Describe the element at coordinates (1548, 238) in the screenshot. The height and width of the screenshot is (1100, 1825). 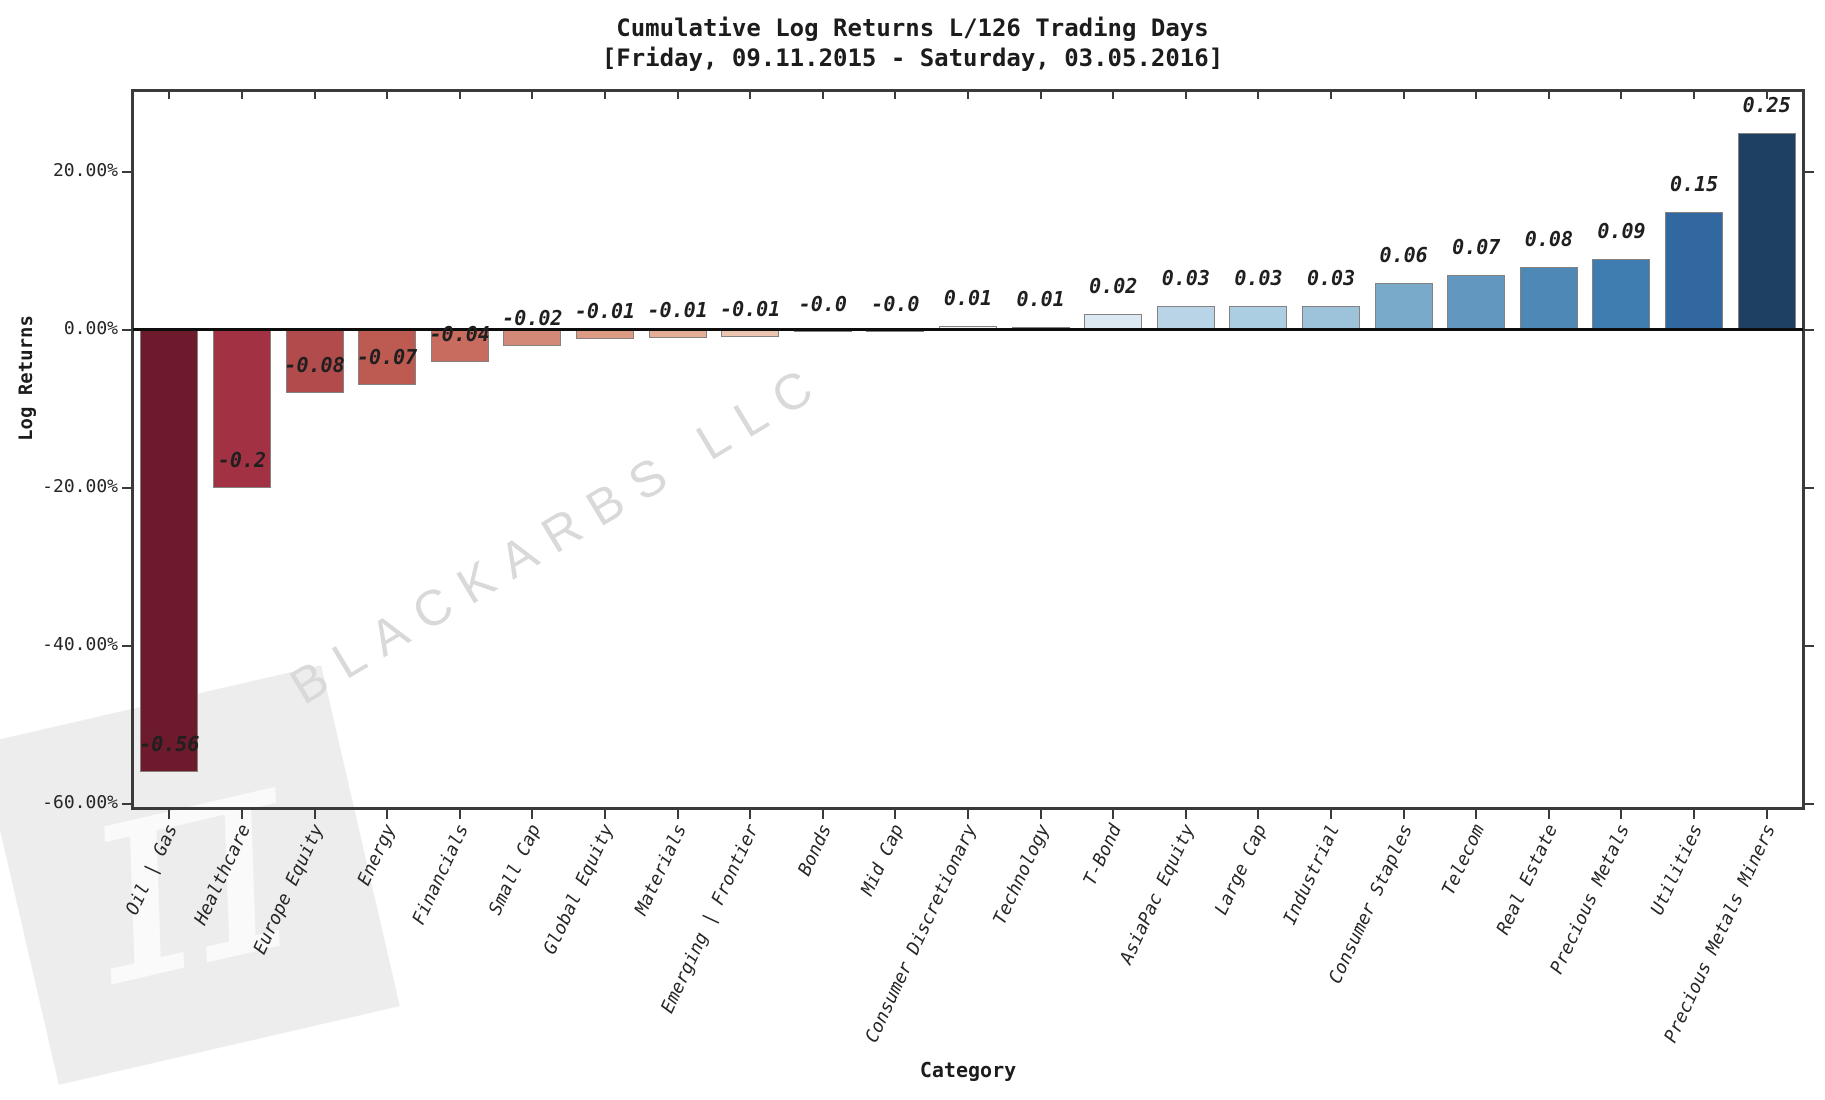
I see `bar-value-label: 0.08` at that location.